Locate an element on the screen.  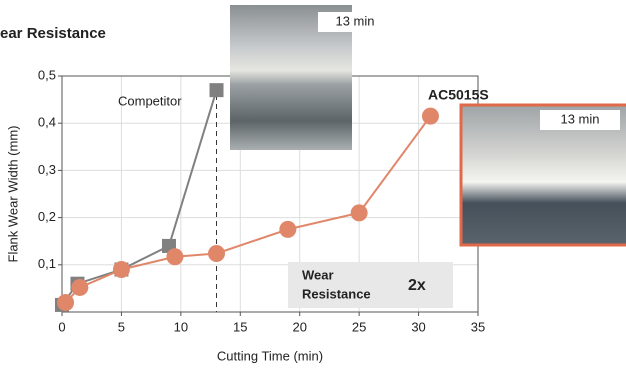
series-label: Competitor is located at coordinates (150, 100).